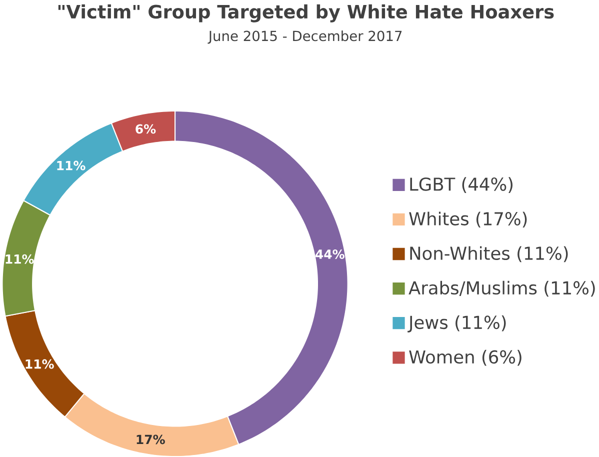  What do you see at coordinates (146, 129) in the screenshot?
I see `data-label: 6%` at bounding box center [146, 129].